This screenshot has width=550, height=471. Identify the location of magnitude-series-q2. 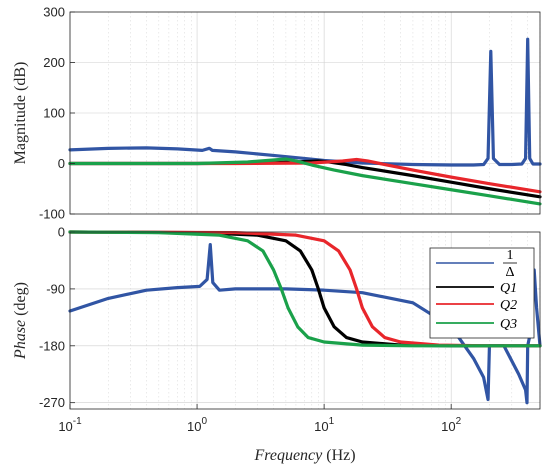
(305, 175).